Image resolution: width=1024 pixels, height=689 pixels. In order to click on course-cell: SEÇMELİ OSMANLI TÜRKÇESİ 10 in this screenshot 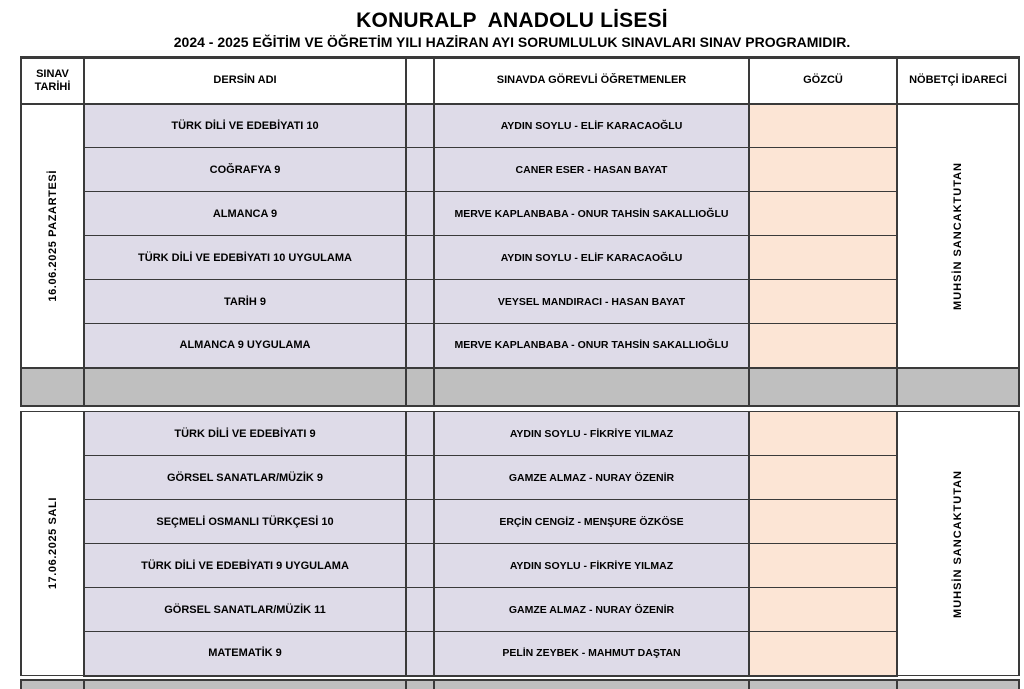, I will do `click(245, 521)`.